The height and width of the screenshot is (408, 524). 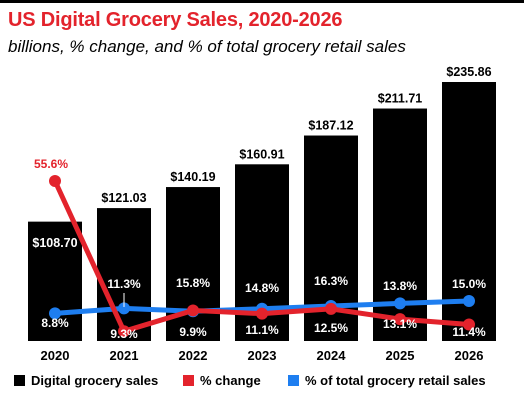 What do you see at coordinates (262, 288) in the screenshot?
I see `change-value-label: 14.8%` at bounding box center [262, 288].